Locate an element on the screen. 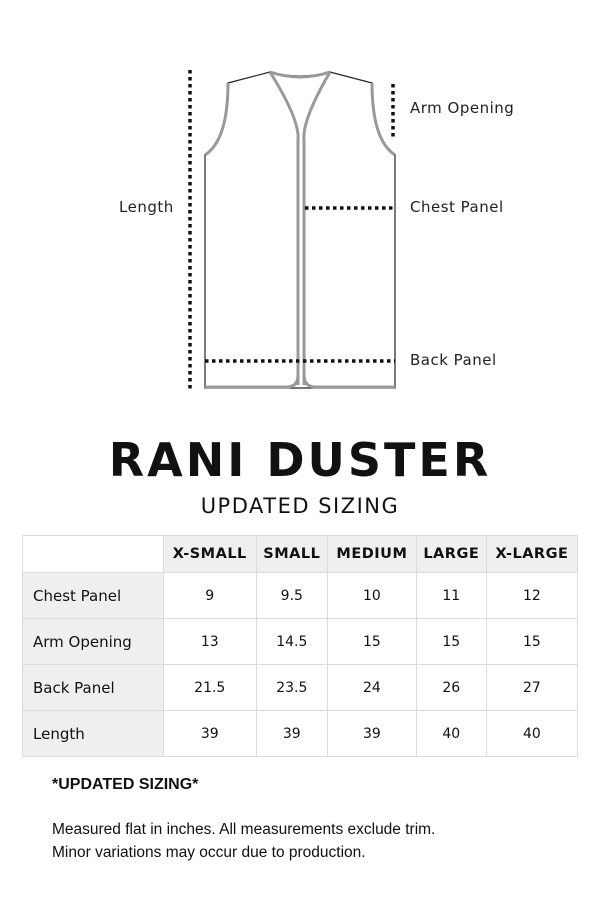 This screenshot has height=900, width=600. vest-outline is located at coordinates (300, 230).